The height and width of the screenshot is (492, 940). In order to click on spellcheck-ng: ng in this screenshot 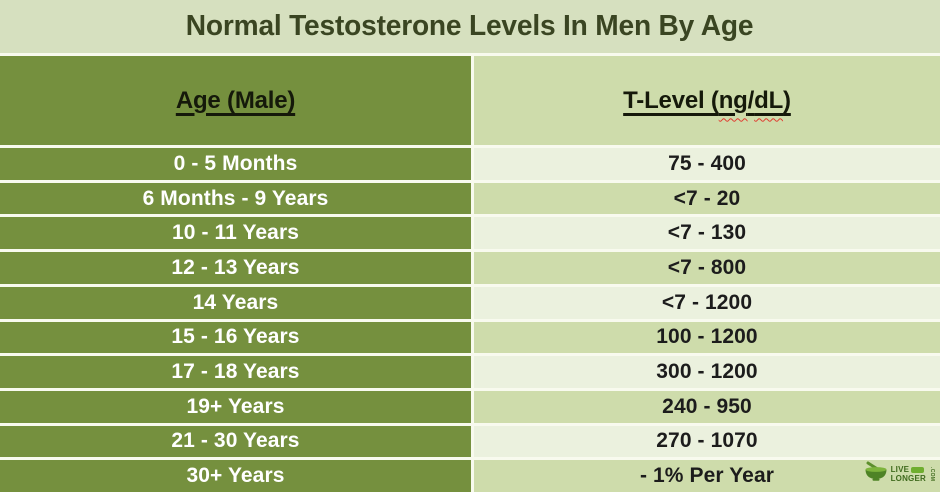, I will do `click(733, 100)`.